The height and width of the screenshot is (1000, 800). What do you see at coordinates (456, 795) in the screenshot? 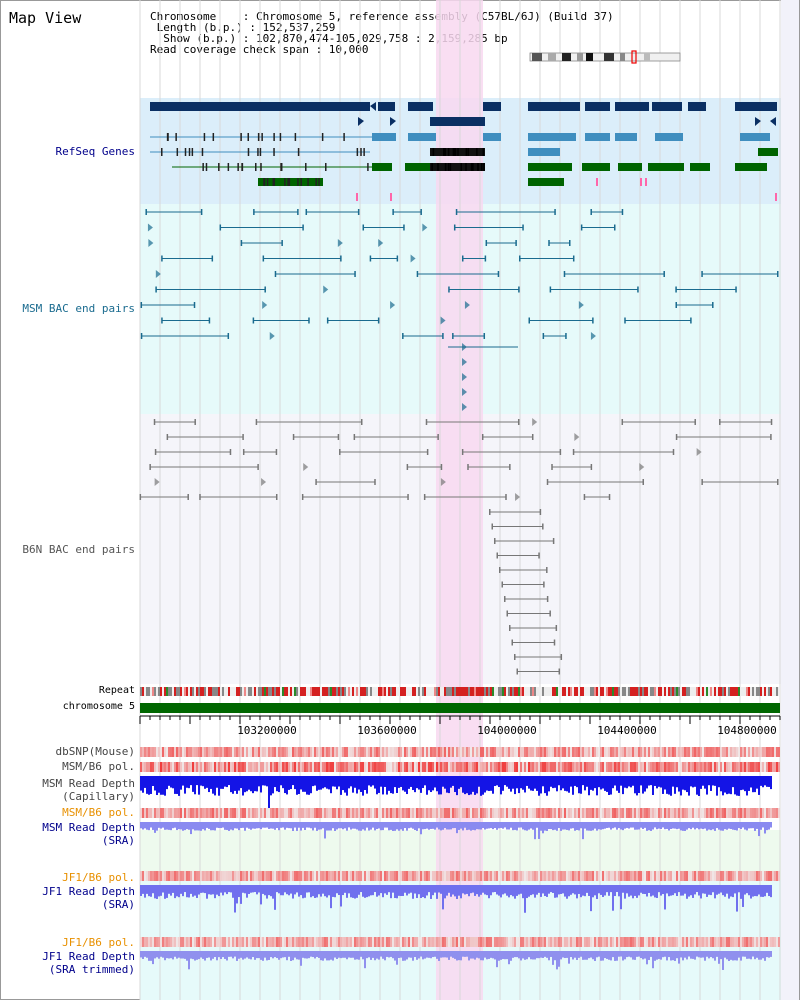
I see `msm-depth-capillary-track` at bounding box center [456, 795].